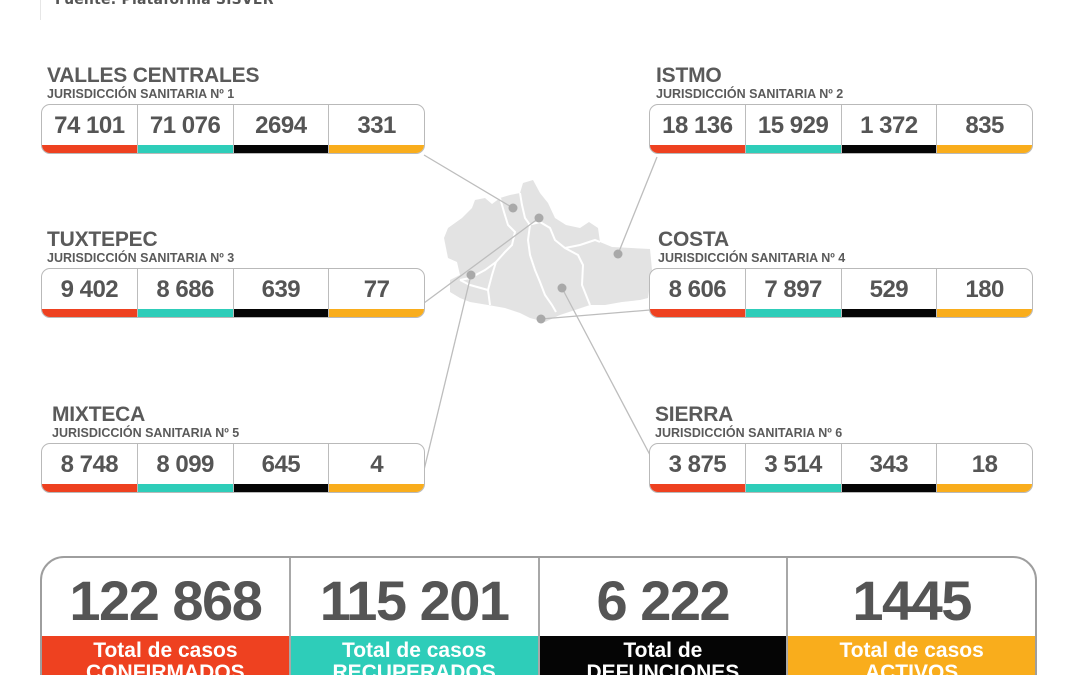 This screenshot has height=675, width=1080. What do you see at coordinates (414, 655) in the screenshot?
I see `total-label: Total de casos RECUPERADOS` at bounding box center [414, 655].